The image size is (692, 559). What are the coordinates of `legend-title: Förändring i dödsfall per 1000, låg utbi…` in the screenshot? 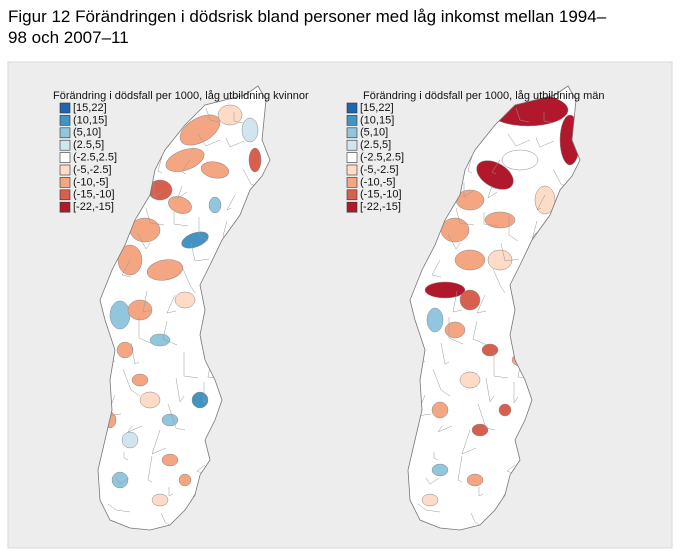 It's located at (484, 96).